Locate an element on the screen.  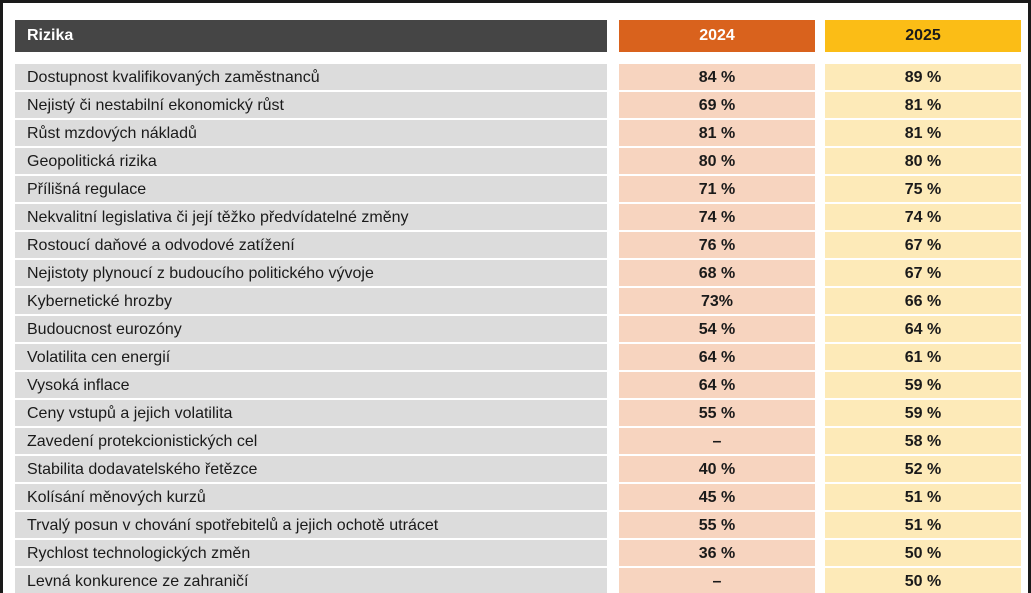
value-2025: 74 % is located at coordinates (923, 217).